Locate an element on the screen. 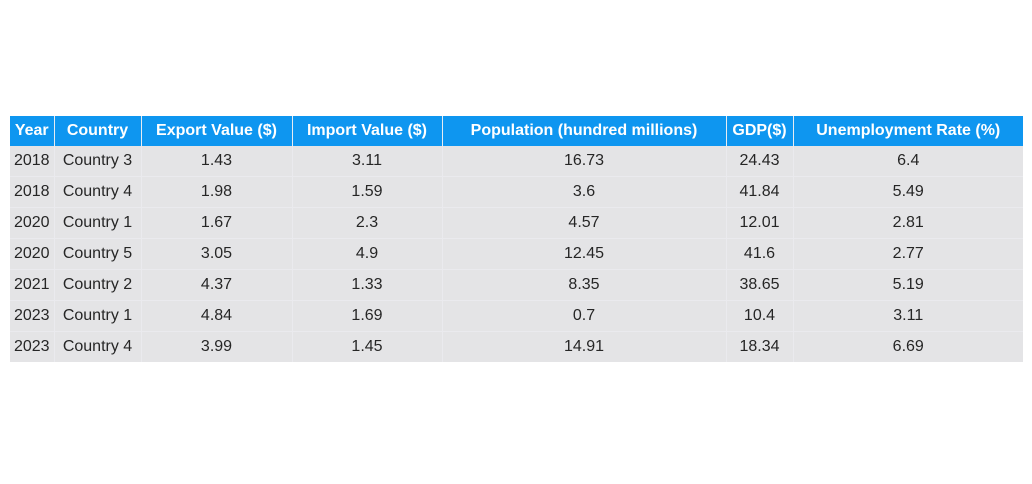  table-cell-import-value: 4.9 is located at coordinates (367, 254).